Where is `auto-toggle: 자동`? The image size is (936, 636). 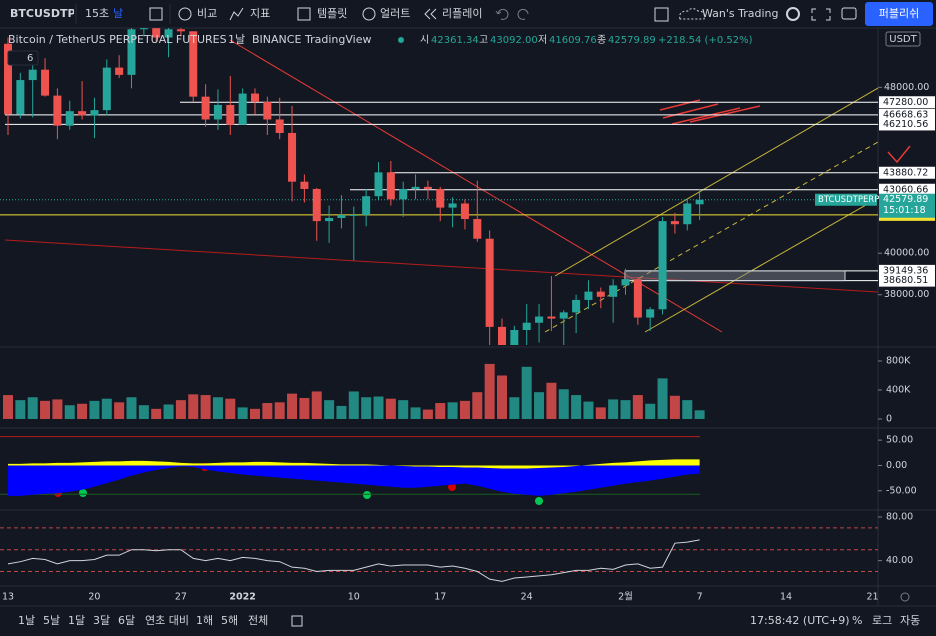
auto-toggle: 자동 is located at coordinates (910, 620).